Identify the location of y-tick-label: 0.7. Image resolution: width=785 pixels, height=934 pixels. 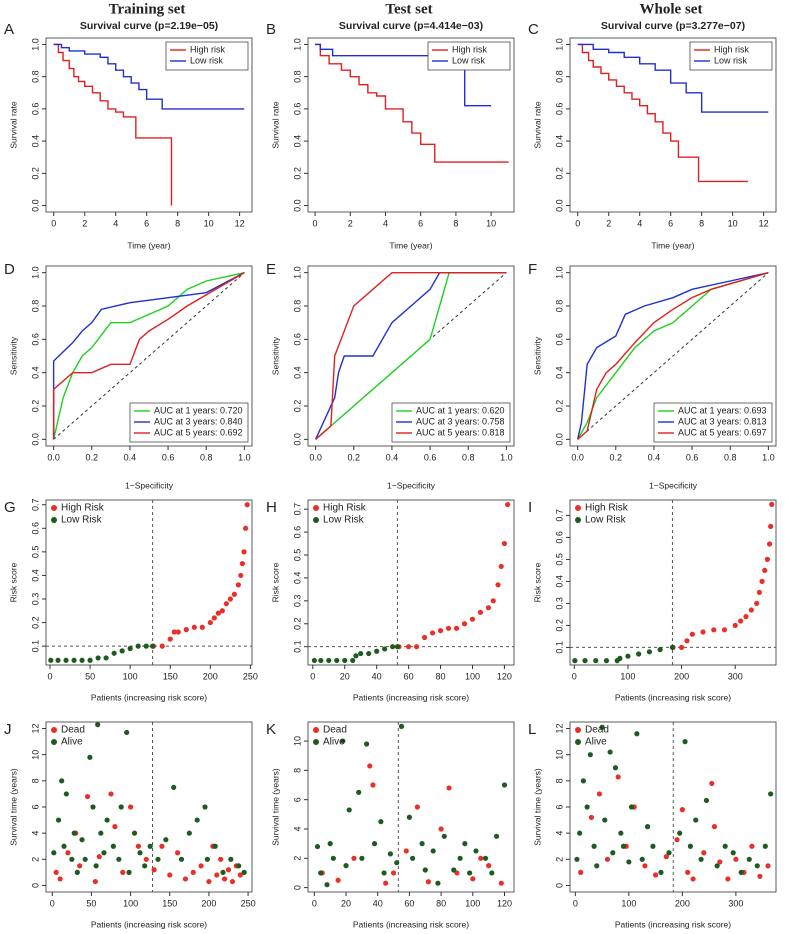
(559, 515).